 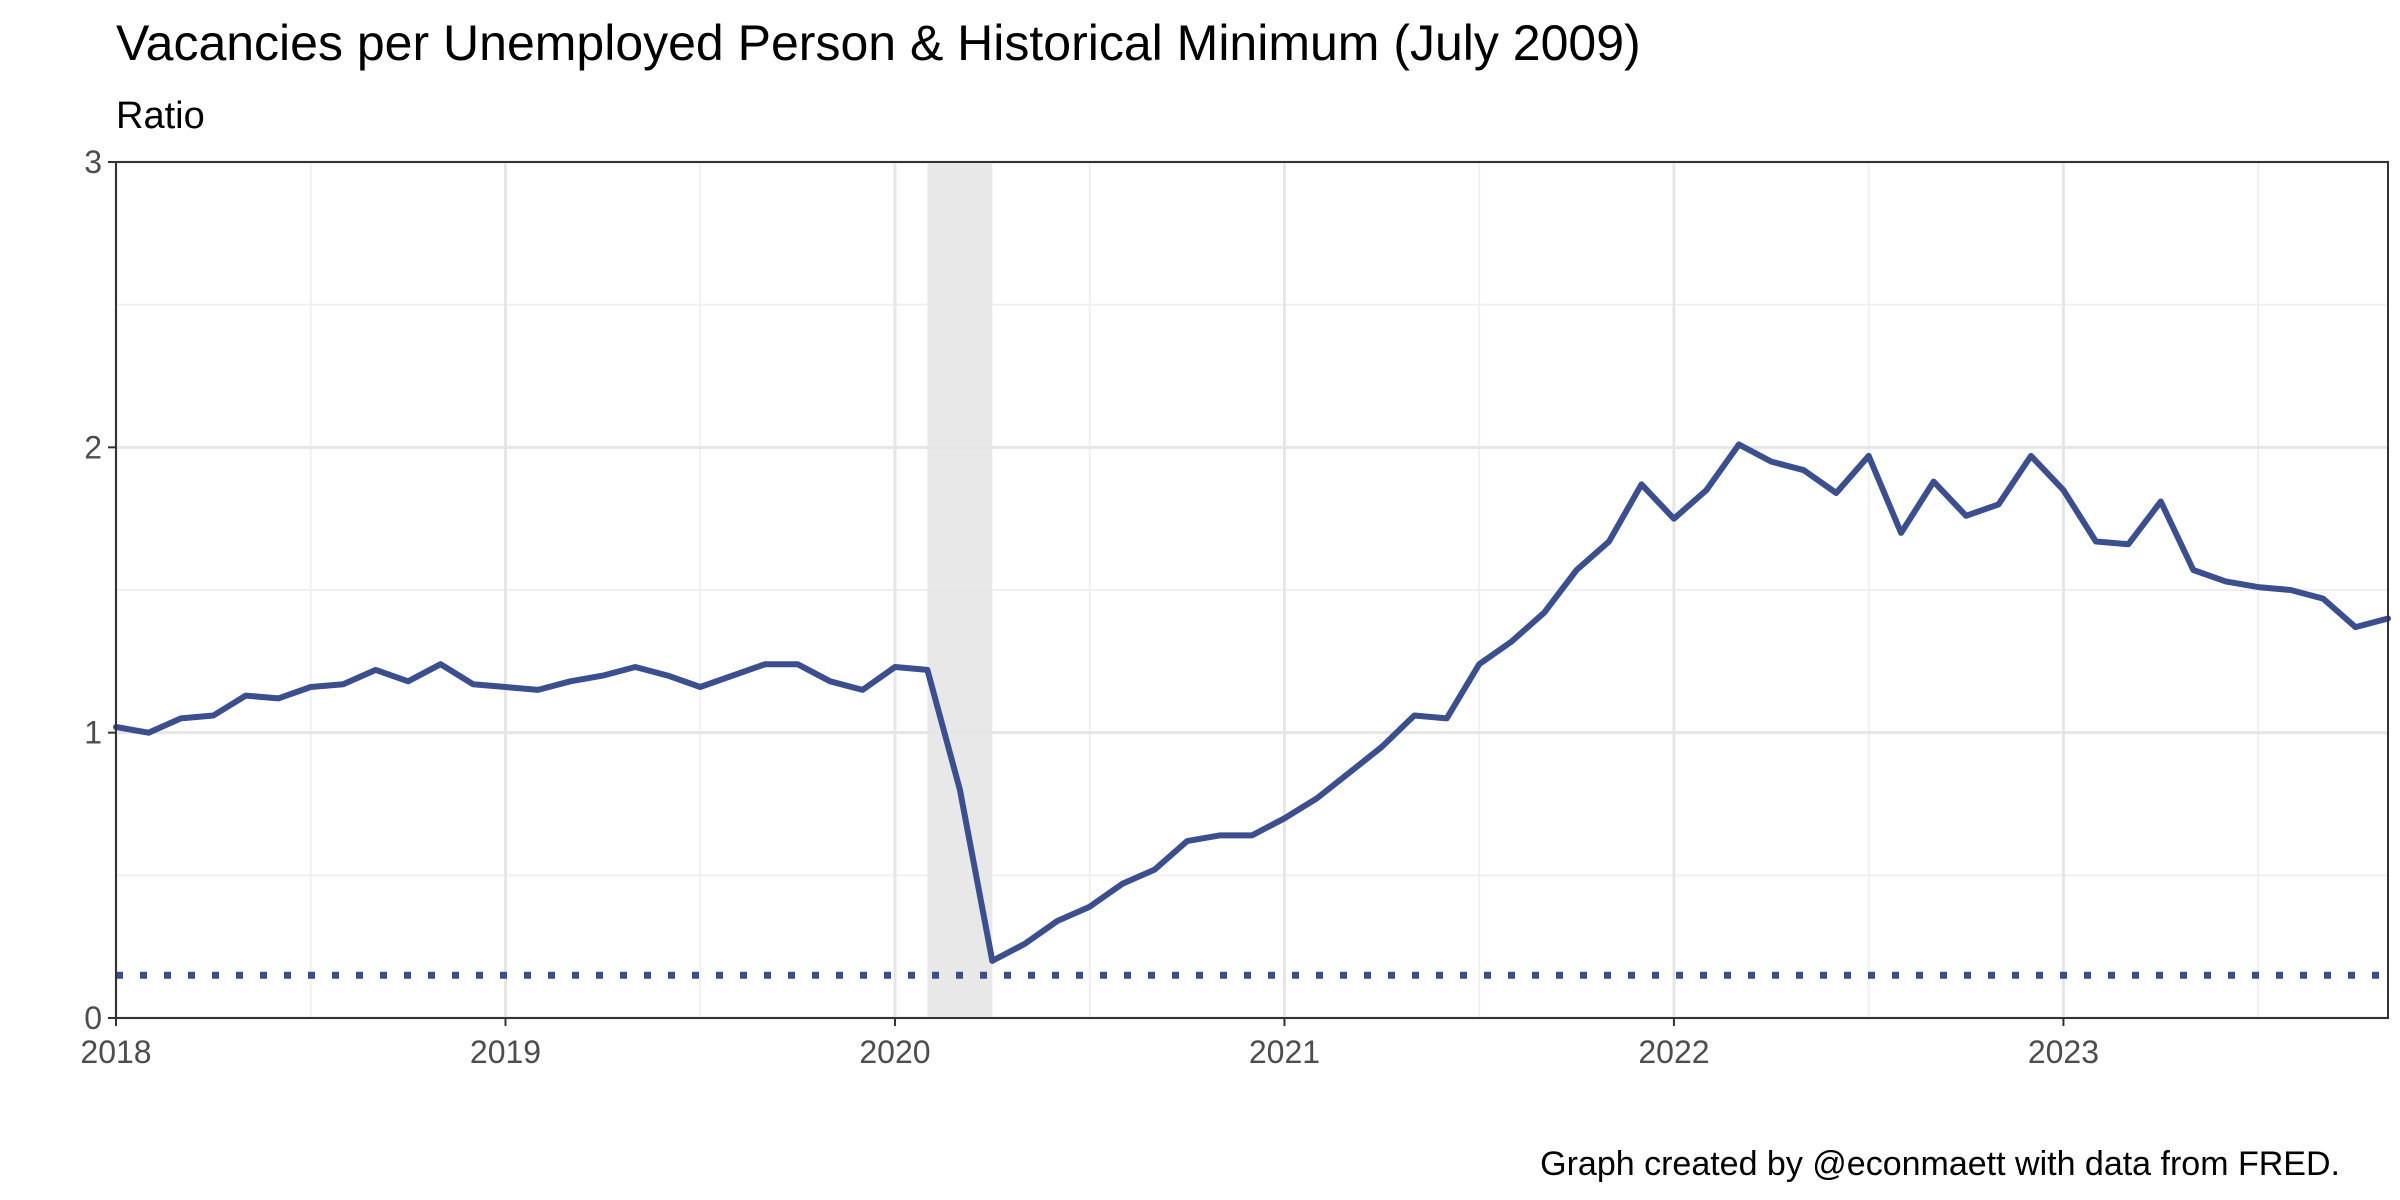 I want to click on x-tick-label: 2019, so click(x=505, y=1052).